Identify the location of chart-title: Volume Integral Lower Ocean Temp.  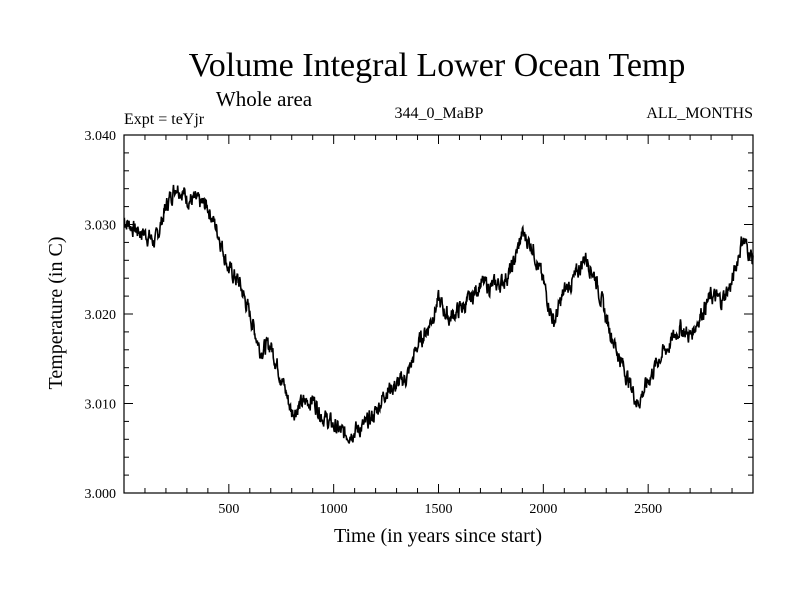
(437, 65).